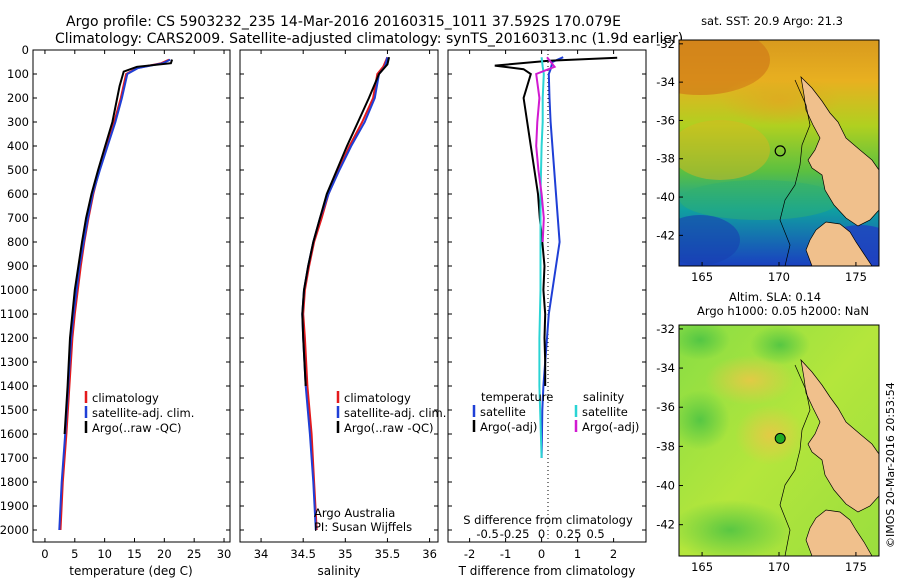  Describe the element at coordinates (14, 338) in the screenshot. I see `depth-tick-label: 1200` at that location.